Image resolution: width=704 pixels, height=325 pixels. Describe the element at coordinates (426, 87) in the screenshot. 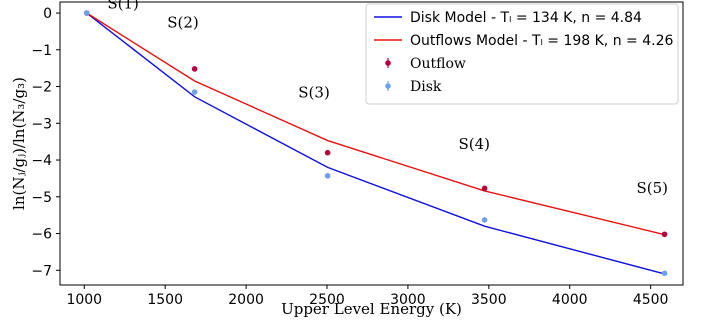

I see `legend-label: Disk` at that location.